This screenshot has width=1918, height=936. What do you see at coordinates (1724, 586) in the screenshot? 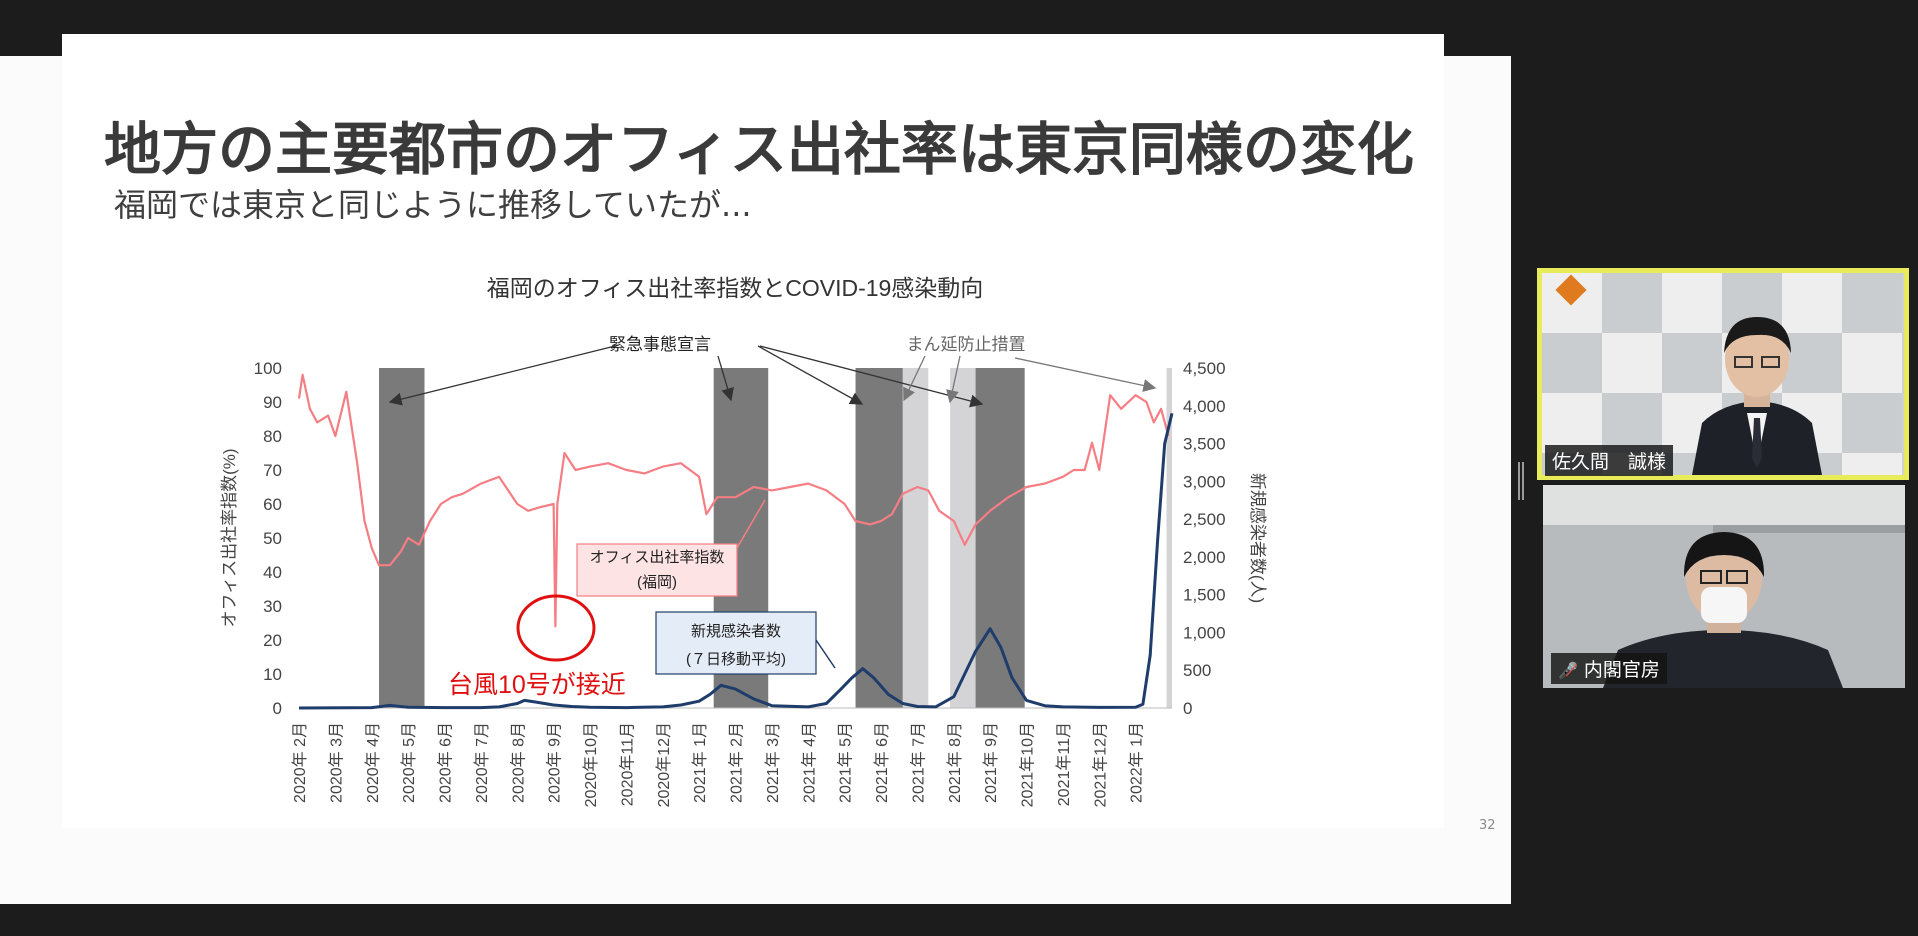
I see `video-tile-participant: 🎤̸ 内閣官房` at bounding box center [1724, 586].